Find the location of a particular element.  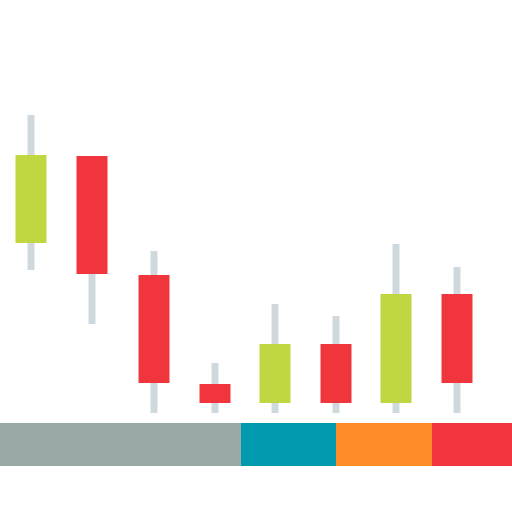

color-band is located at coordinates (256, 444).